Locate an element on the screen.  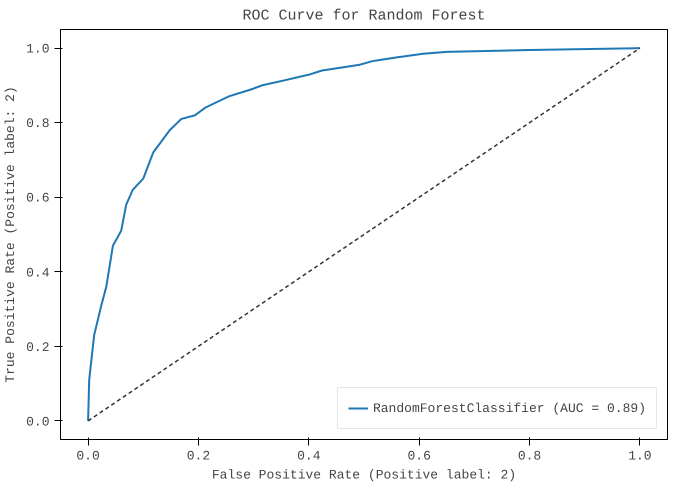
y-axis-title: True Positive Rate (Positive label: 2) is located at coordinates (10, 234).